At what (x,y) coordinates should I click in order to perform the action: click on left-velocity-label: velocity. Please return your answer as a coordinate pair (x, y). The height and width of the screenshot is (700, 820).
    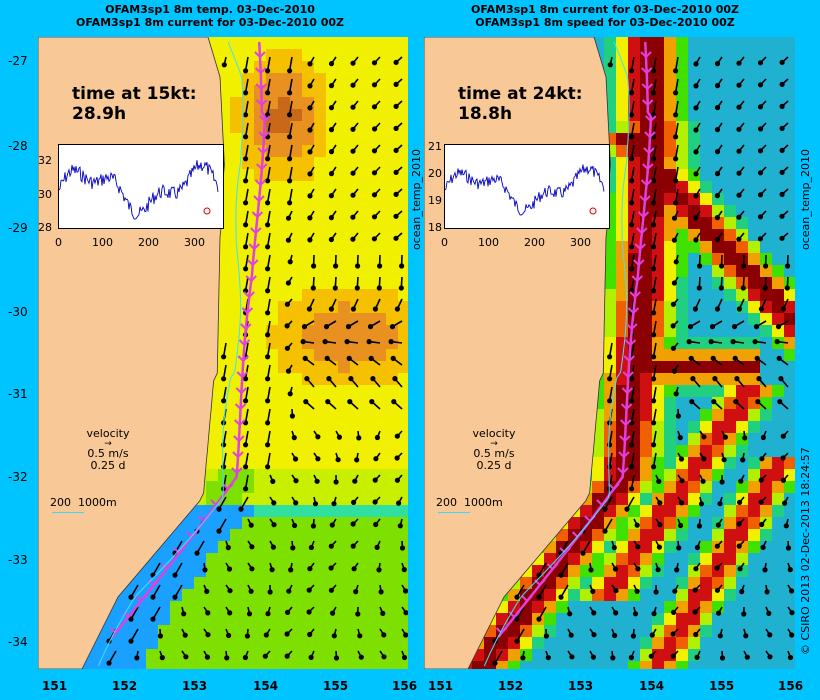
    Looking at the image, I should click on (108, 433).